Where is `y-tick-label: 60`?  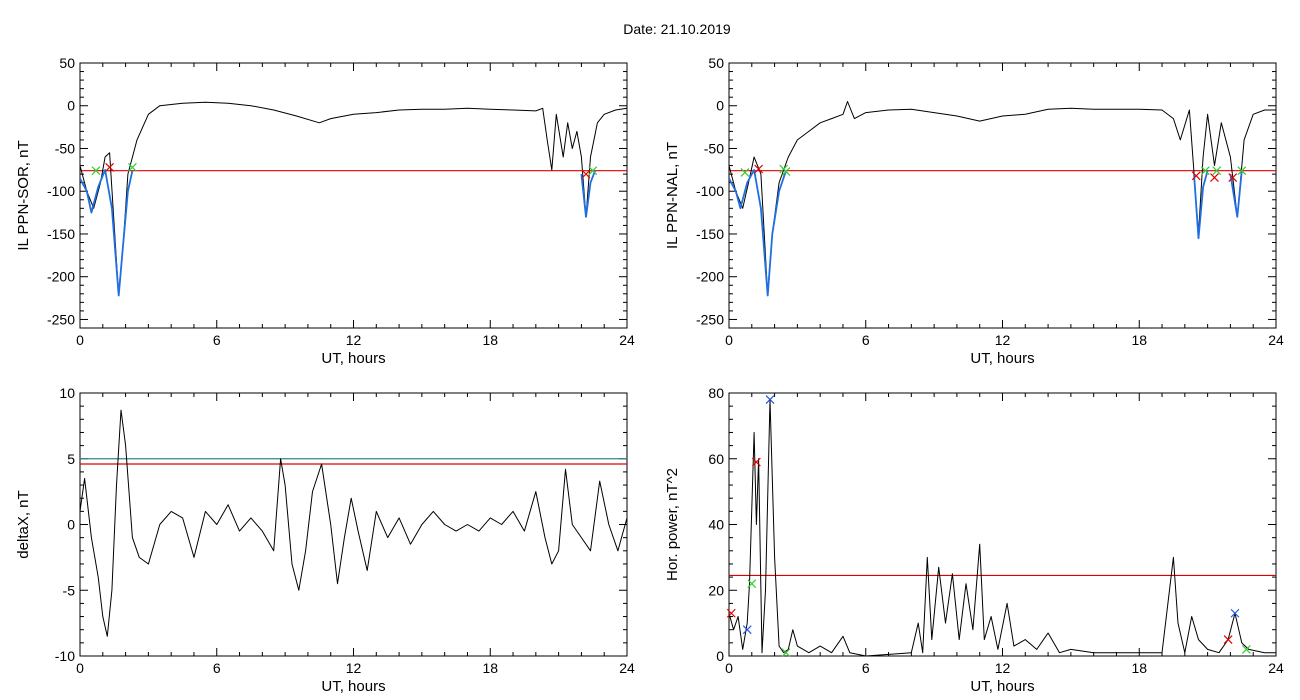
y-tick-label: 60 is located at coordinates (716, 459).